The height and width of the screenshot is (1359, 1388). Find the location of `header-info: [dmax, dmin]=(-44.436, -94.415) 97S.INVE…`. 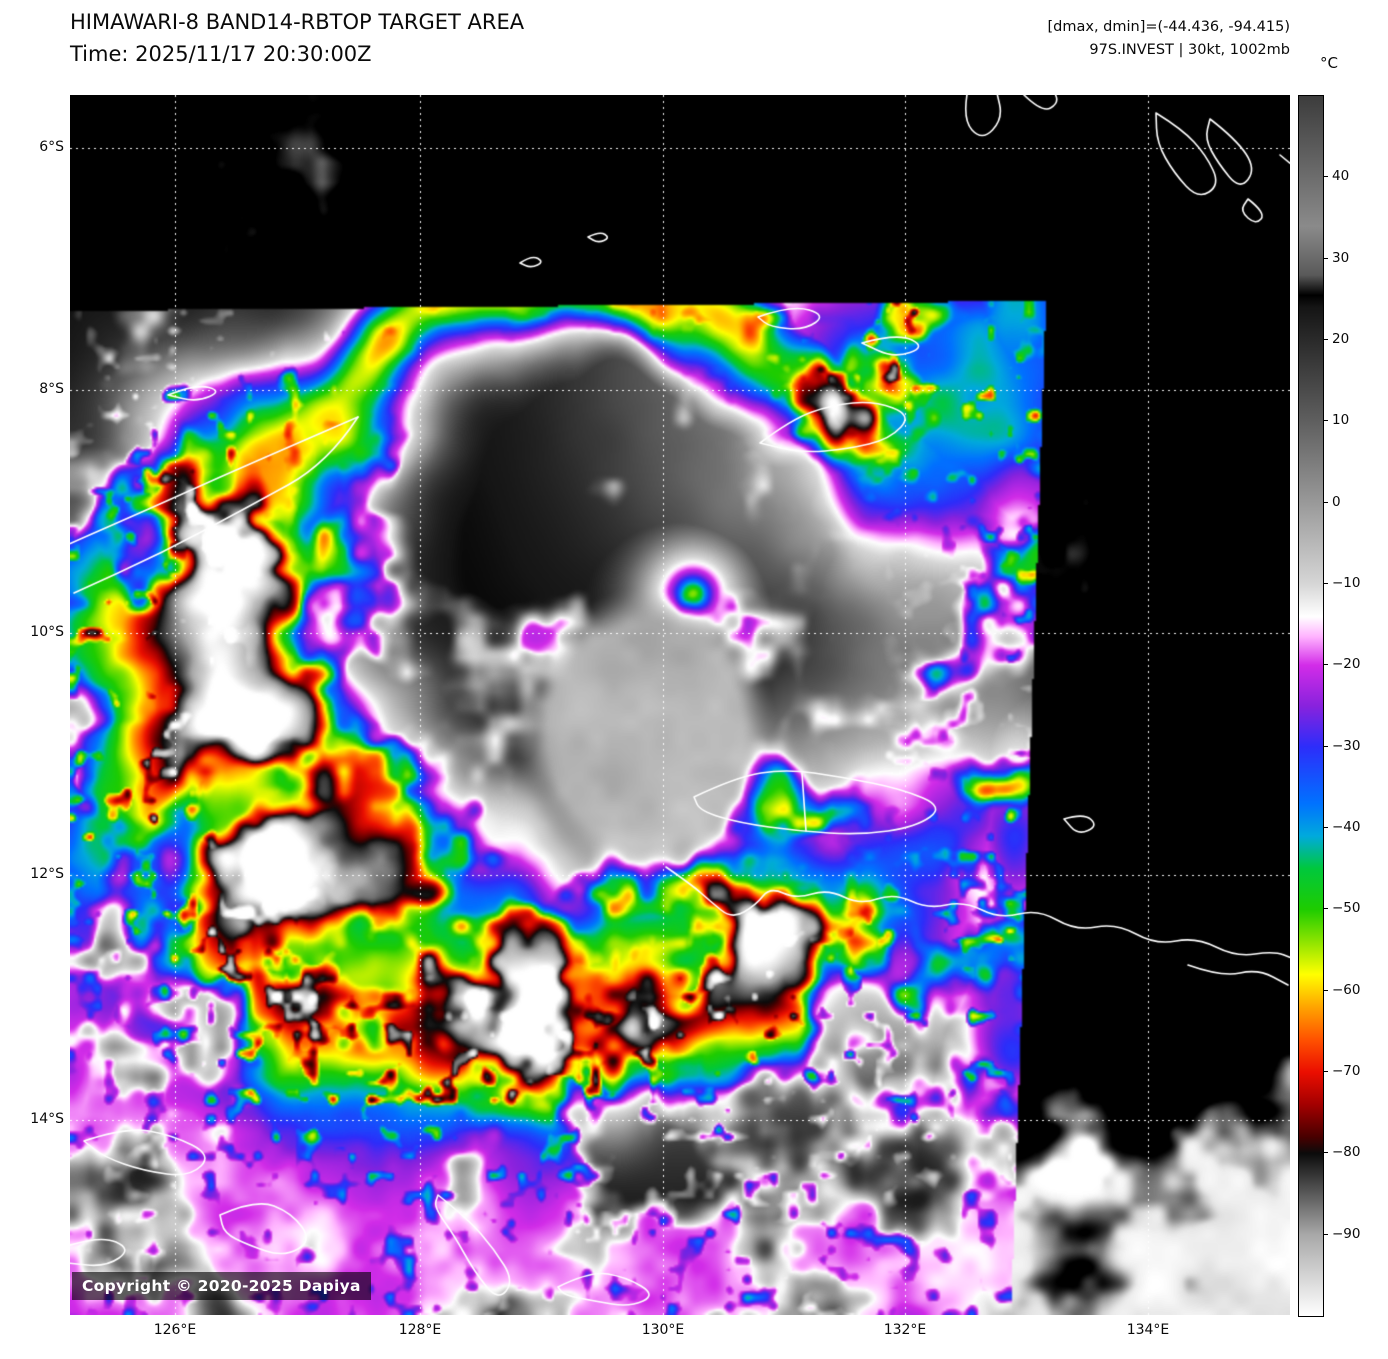

header-info: [dmax, dmin]=(-44.436, -94.415) 97S.INVE… is located at coordinates (1169, 39).